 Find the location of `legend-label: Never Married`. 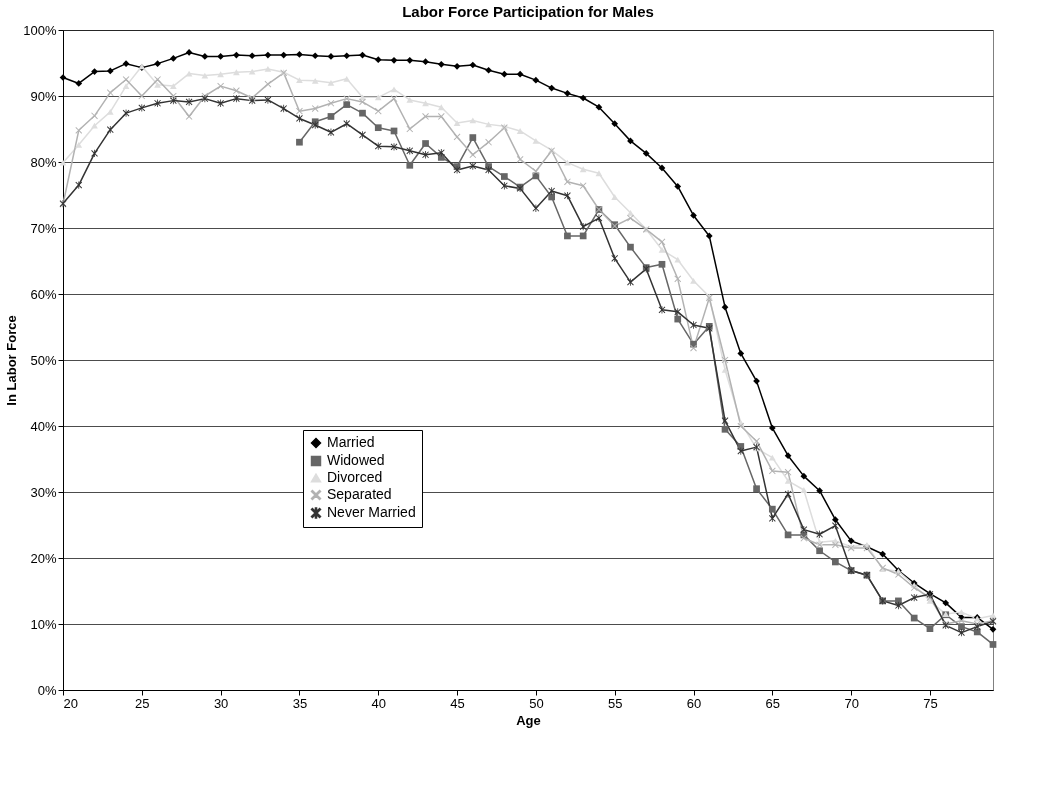

legend-label: Never Married is located at coordinates (371, 512).